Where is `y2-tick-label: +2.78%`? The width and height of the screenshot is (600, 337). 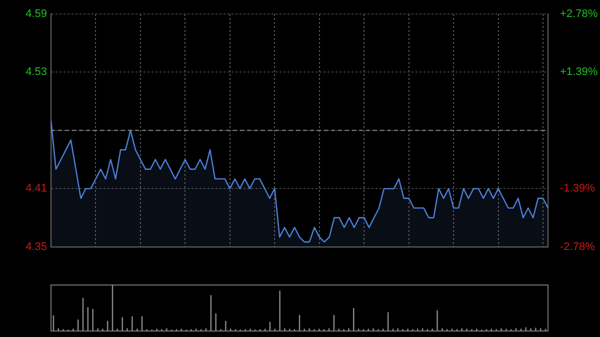 y2-tick-label: +2.78% is located at coordinates (579, 14).